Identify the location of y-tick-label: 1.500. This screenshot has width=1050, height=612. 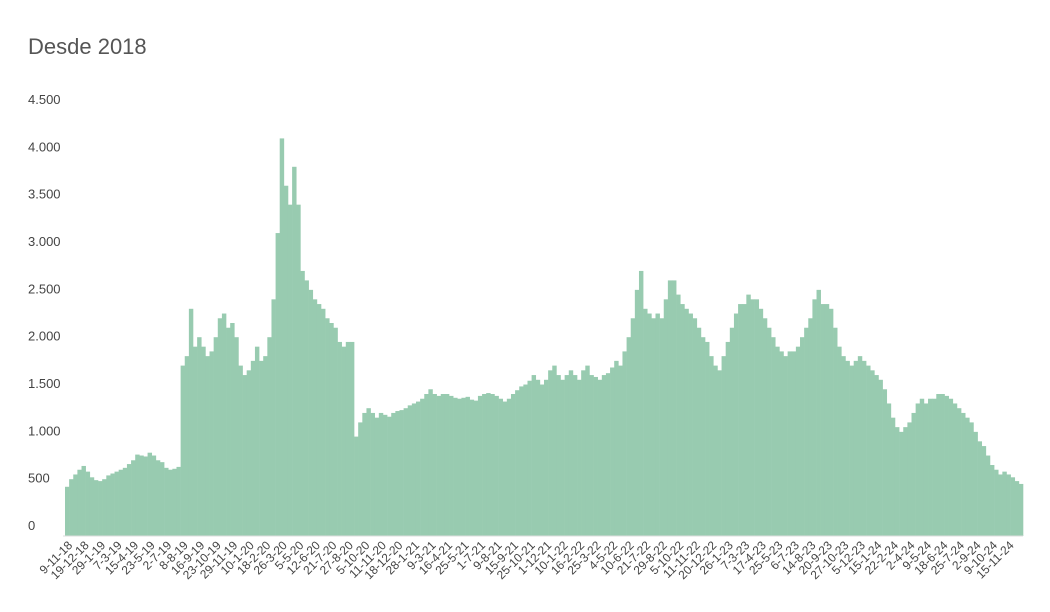
(44, 383).